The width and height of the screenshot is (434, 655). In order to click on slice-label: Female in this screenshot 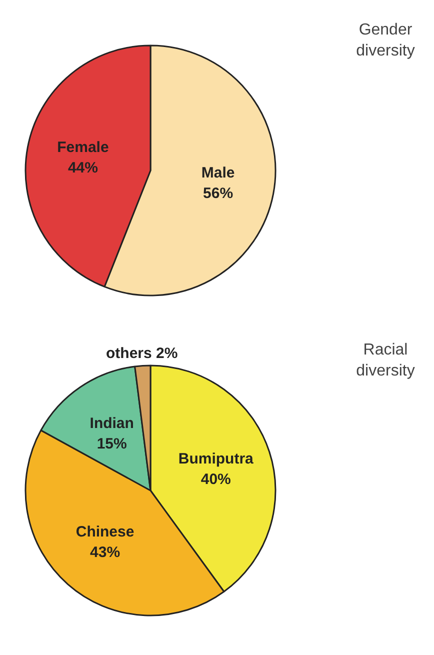, I will do `click(83, 147)`.